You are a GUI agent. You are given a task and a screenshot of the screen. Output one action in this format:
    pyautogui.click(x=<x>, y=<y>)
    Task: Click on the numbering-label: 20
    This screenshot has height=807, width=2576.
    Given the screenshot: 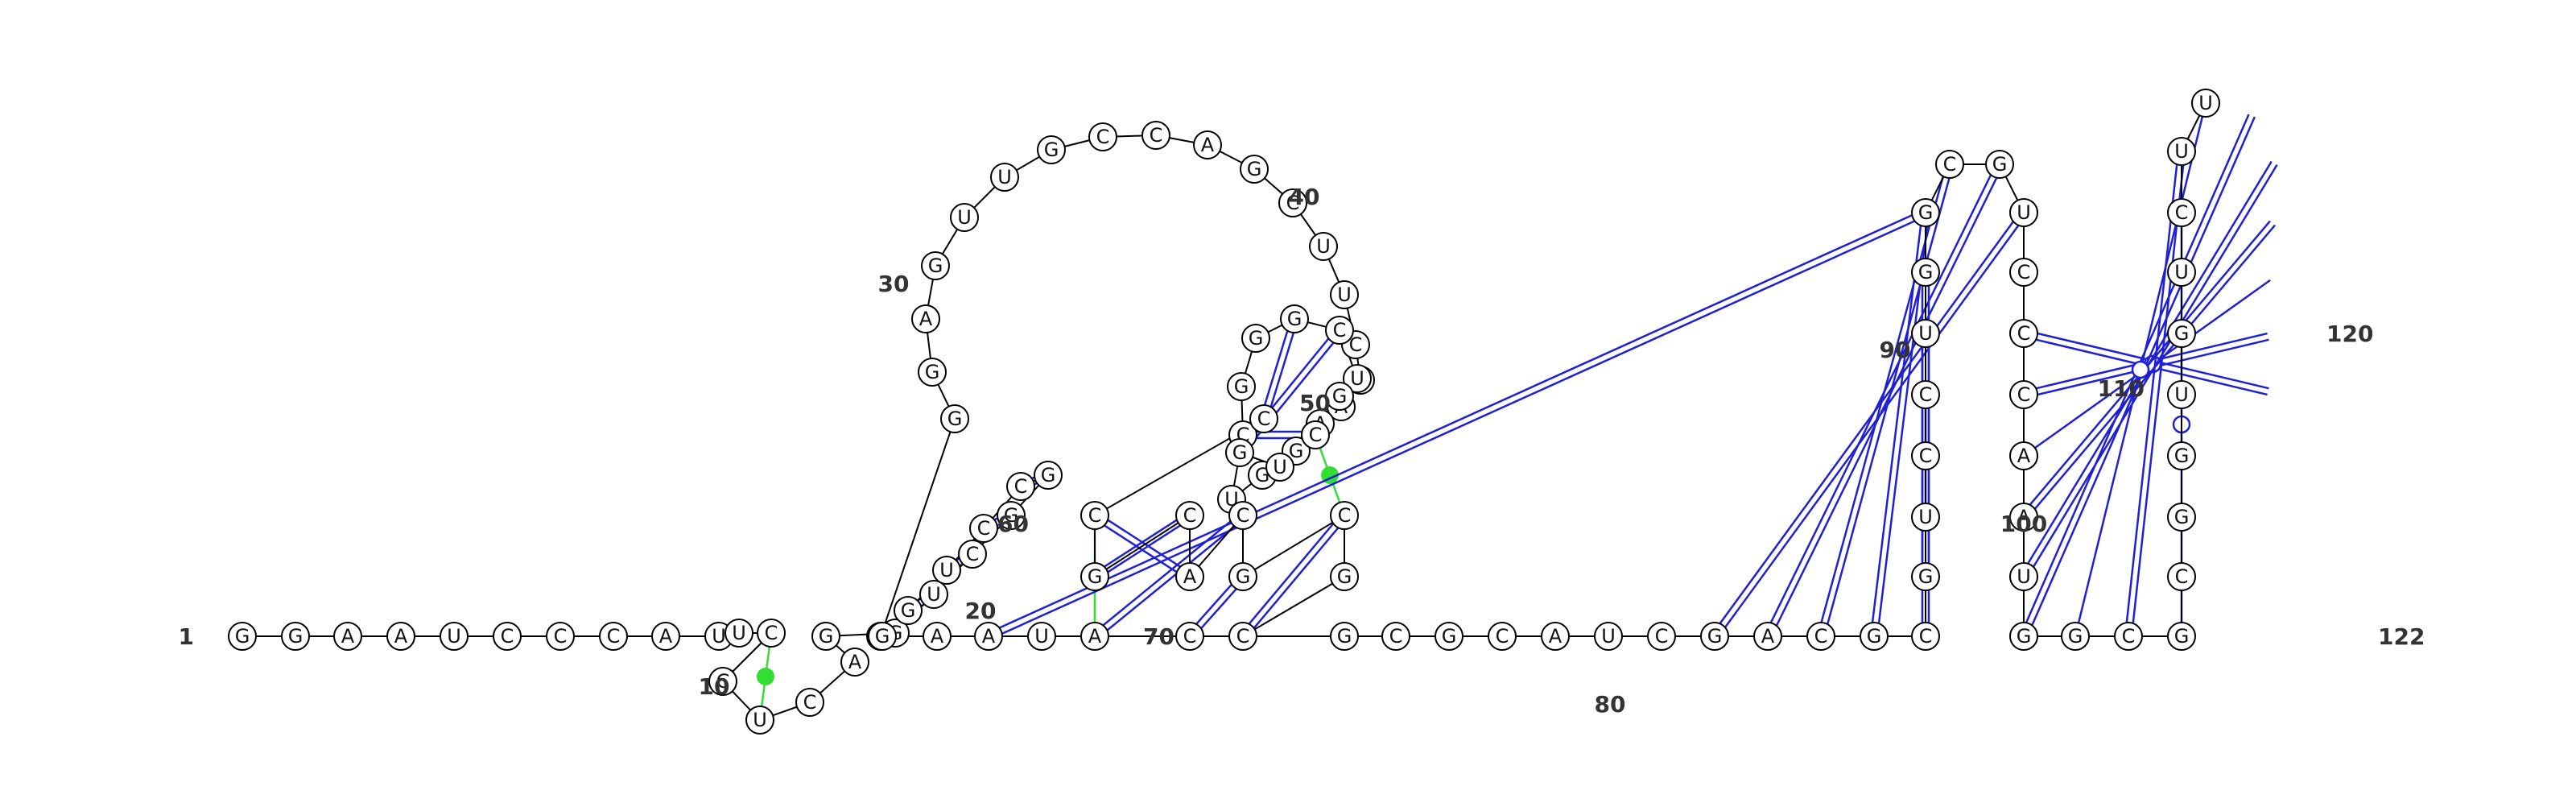 What is the action you would take?
    pyautogui.click(x=981, y=611)
    